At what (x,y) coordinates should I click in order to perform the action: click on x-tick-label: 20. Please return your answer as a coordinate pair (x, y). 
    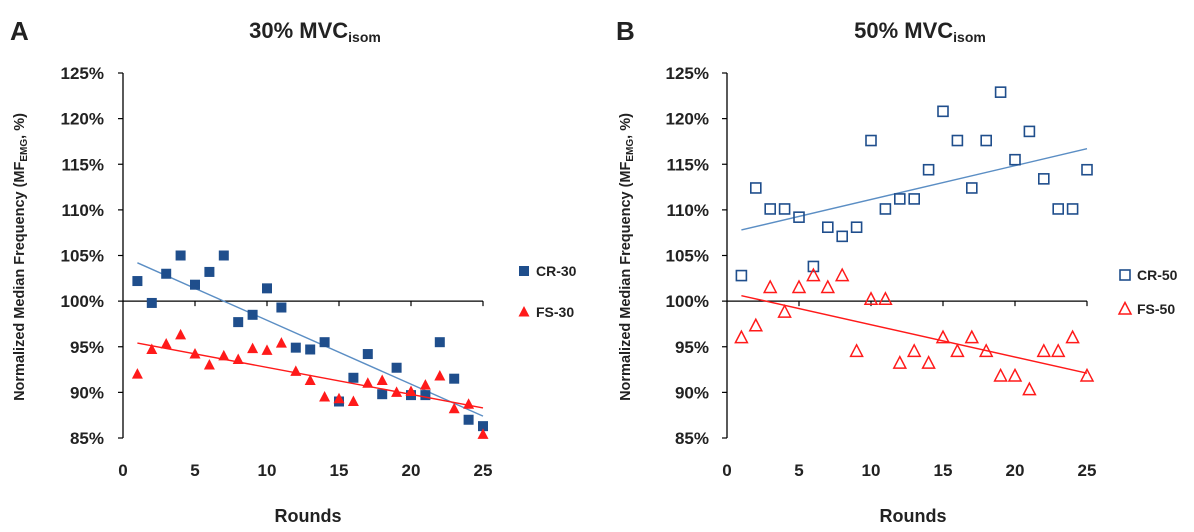
    Looking at the image, I should click on (1015, 470).